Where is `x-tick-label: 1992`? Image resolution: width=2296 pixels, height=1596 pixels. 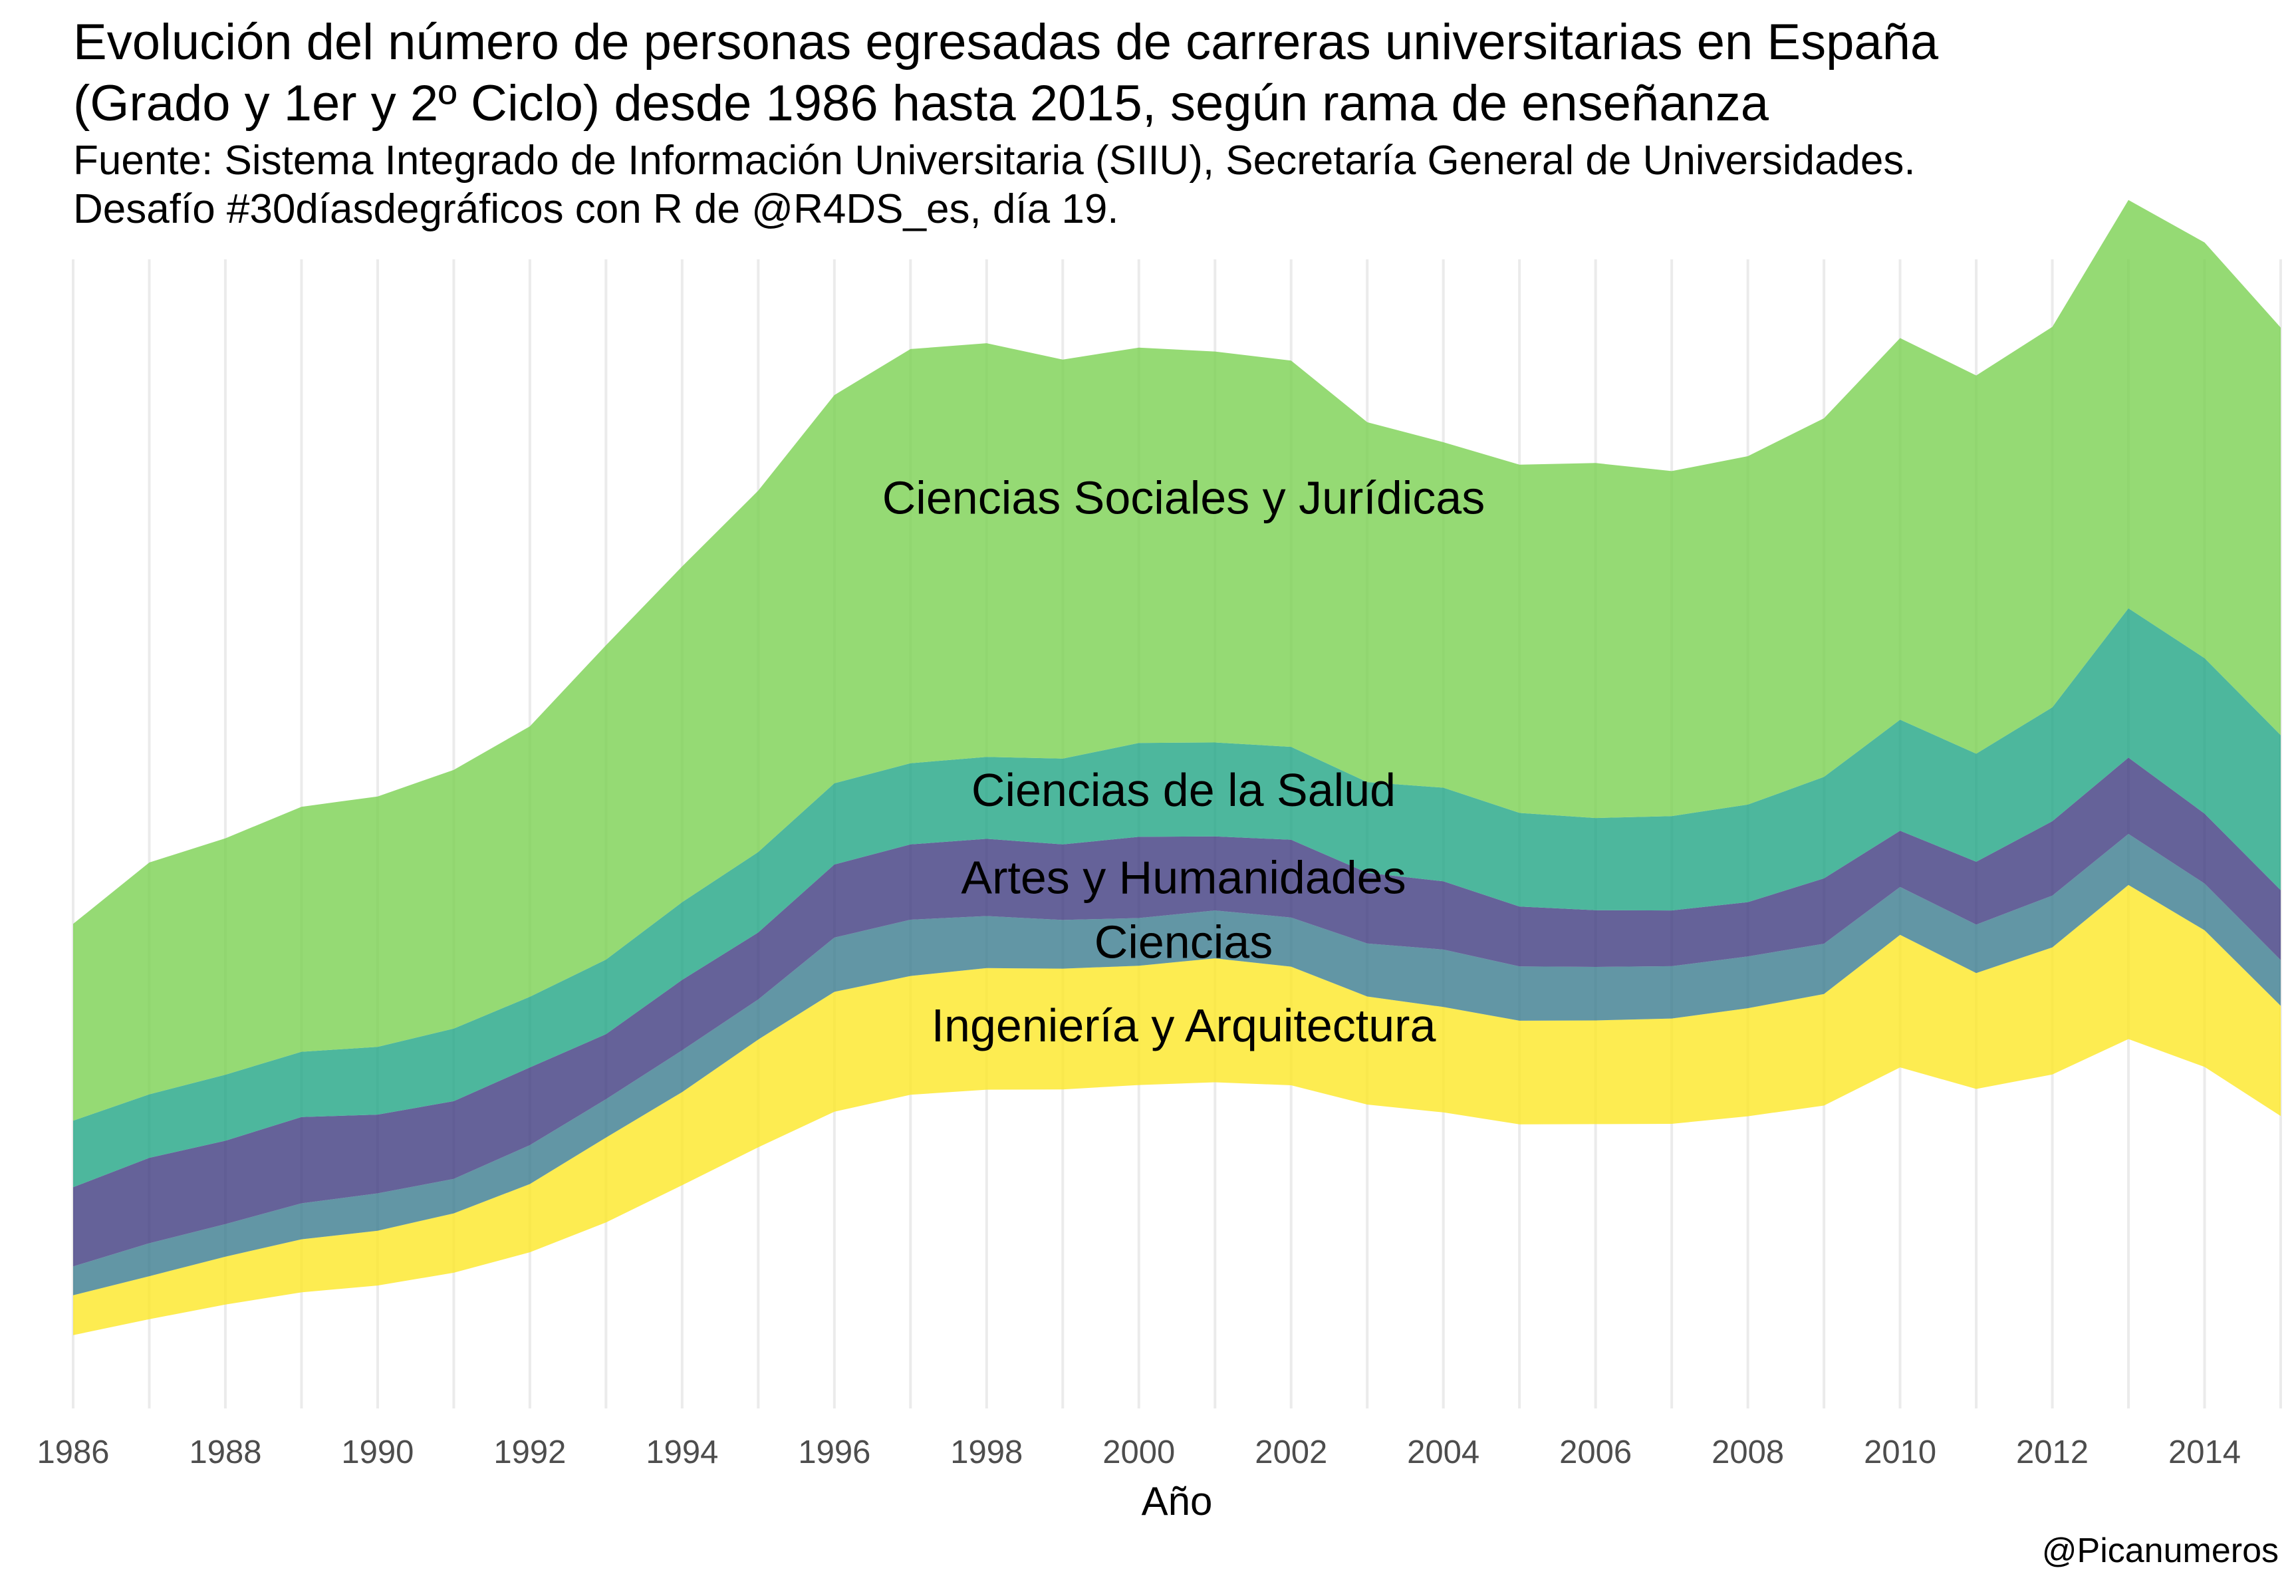 x-tick-label: 1992 is located at coordinates (529, 1452).